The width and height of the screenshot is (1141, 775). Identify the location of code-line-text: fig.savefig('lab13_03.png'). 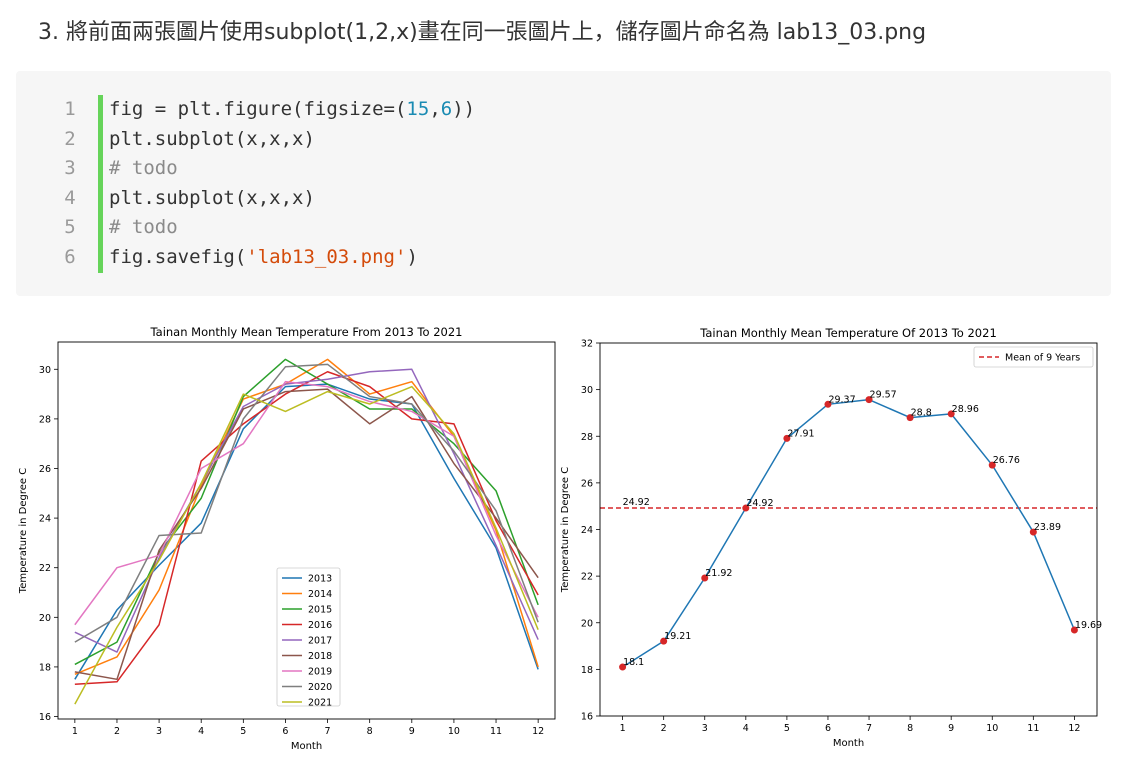
(263, 258).